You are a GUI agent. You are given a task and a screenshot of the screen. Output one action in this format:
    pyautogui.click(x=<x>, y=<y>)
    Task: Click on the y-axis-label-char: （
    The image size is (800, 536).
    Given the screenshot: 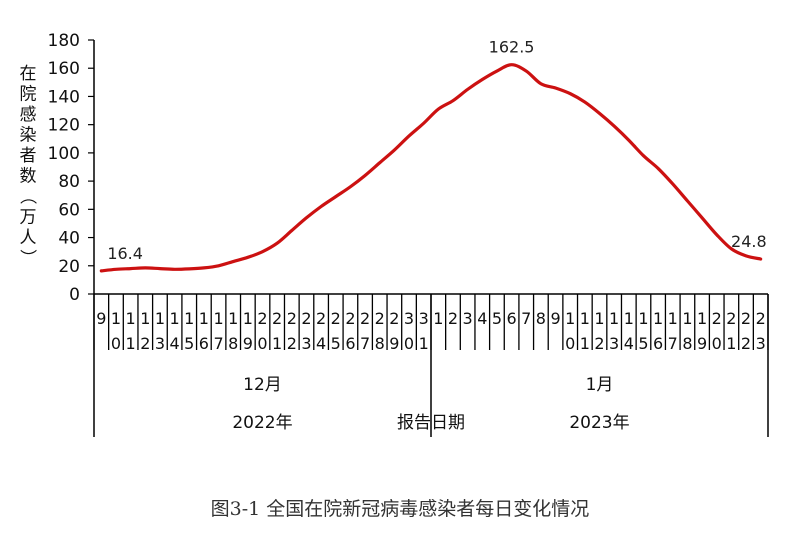 What is the action you would take?
    pyautogui.click(x=27, y=196)
    